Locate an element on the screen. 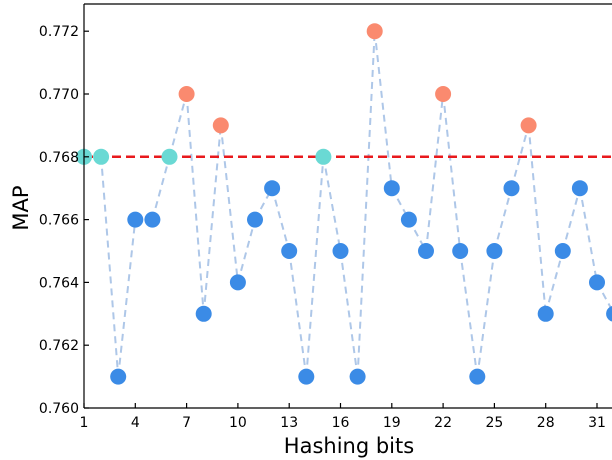 The width and height of the screenshot is (612, 460). x-tick-label: 7 is located at coordinates (186, 423).